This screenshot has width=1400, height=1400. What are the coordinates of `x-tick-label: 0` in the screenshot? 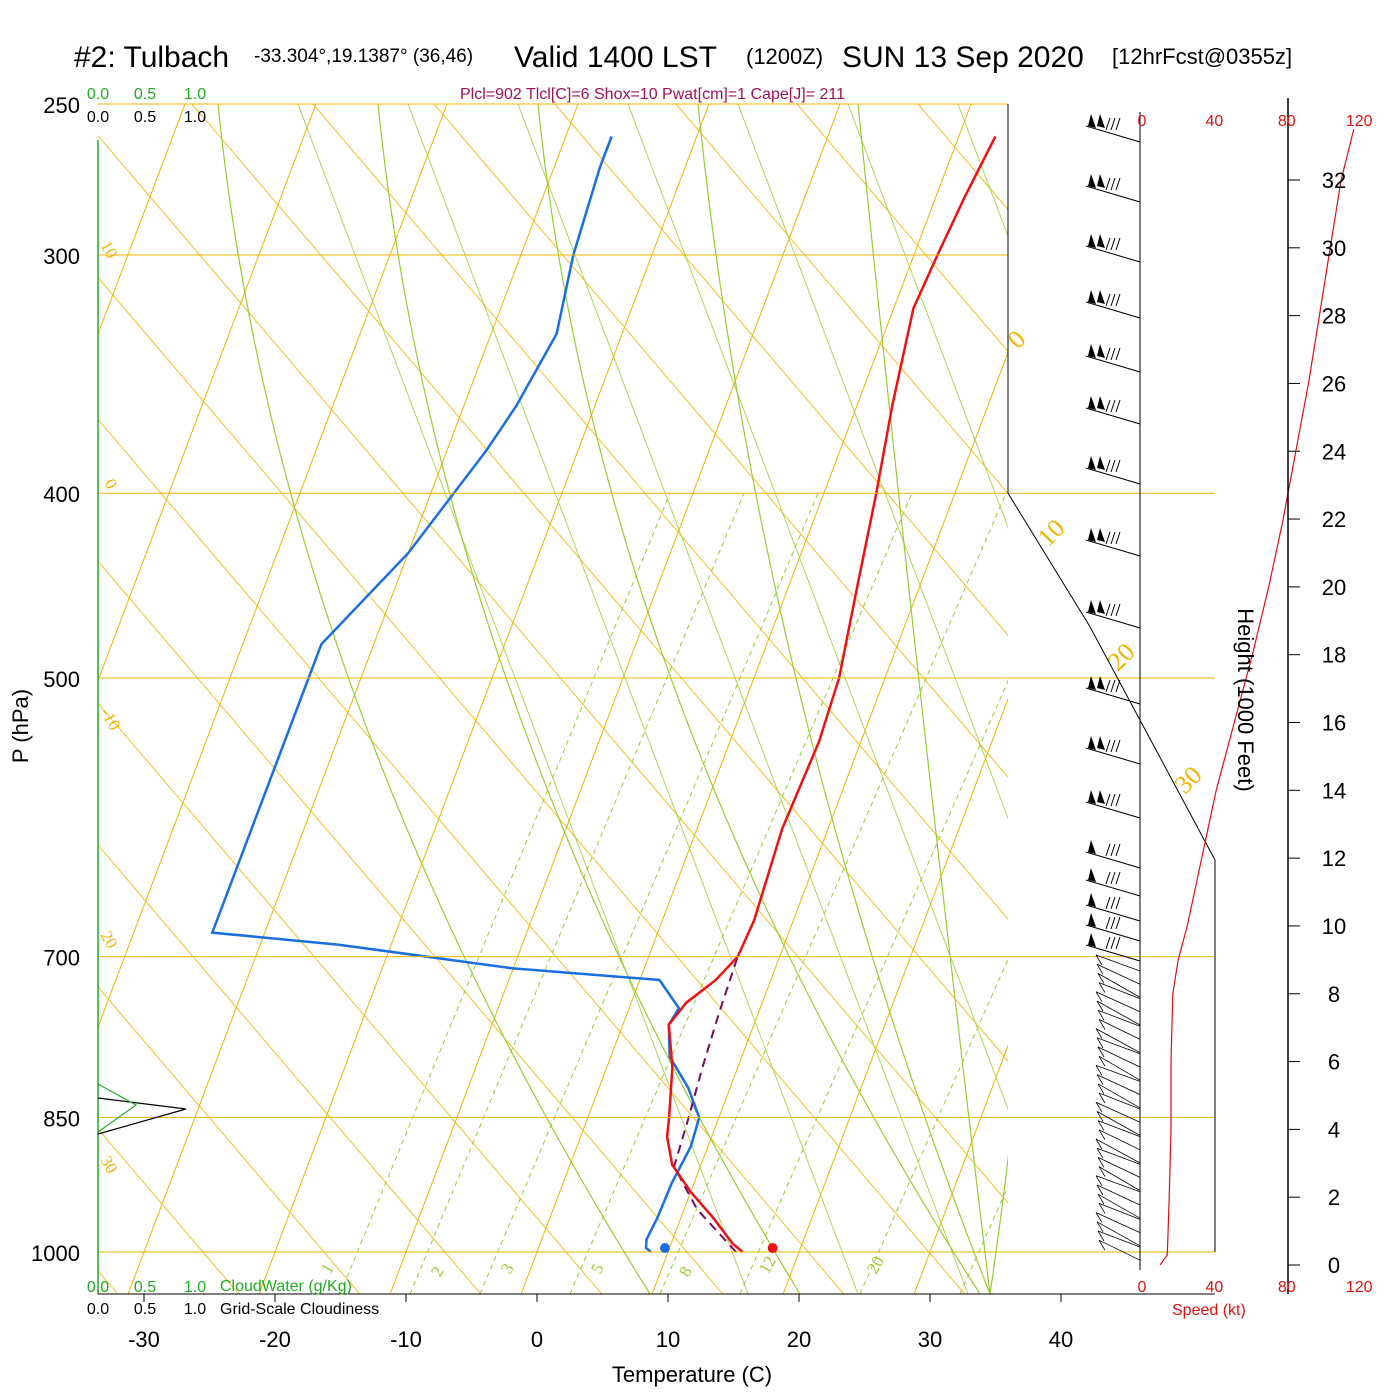 It's located at (537, 1339).